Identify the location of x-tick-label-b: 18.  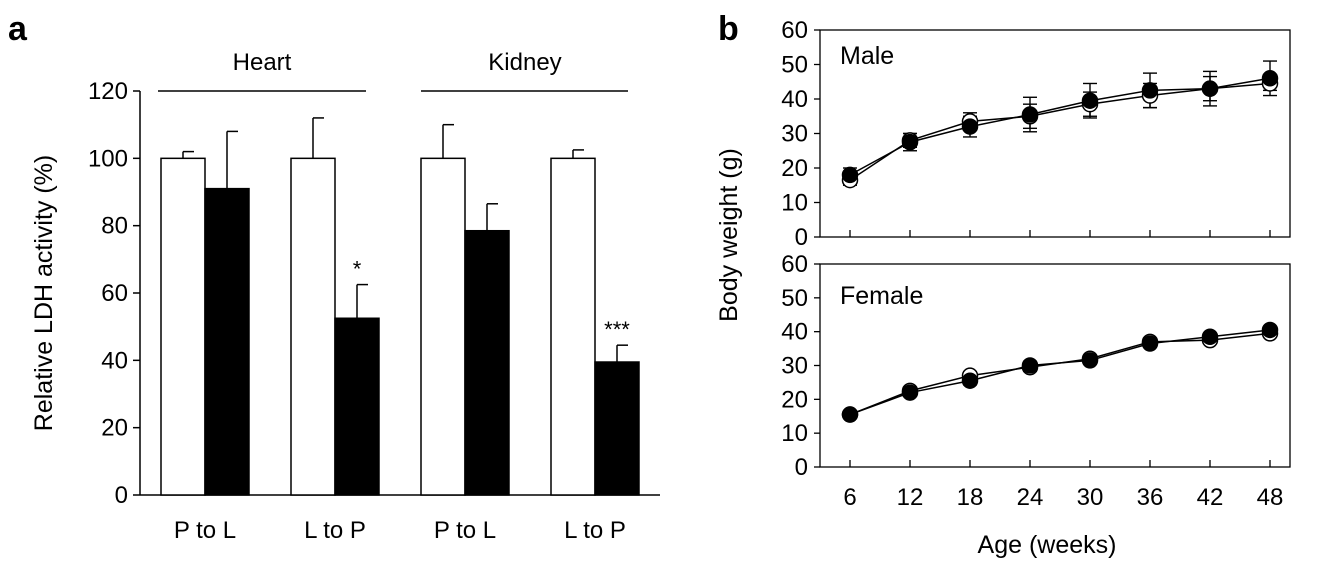
(970, 497).